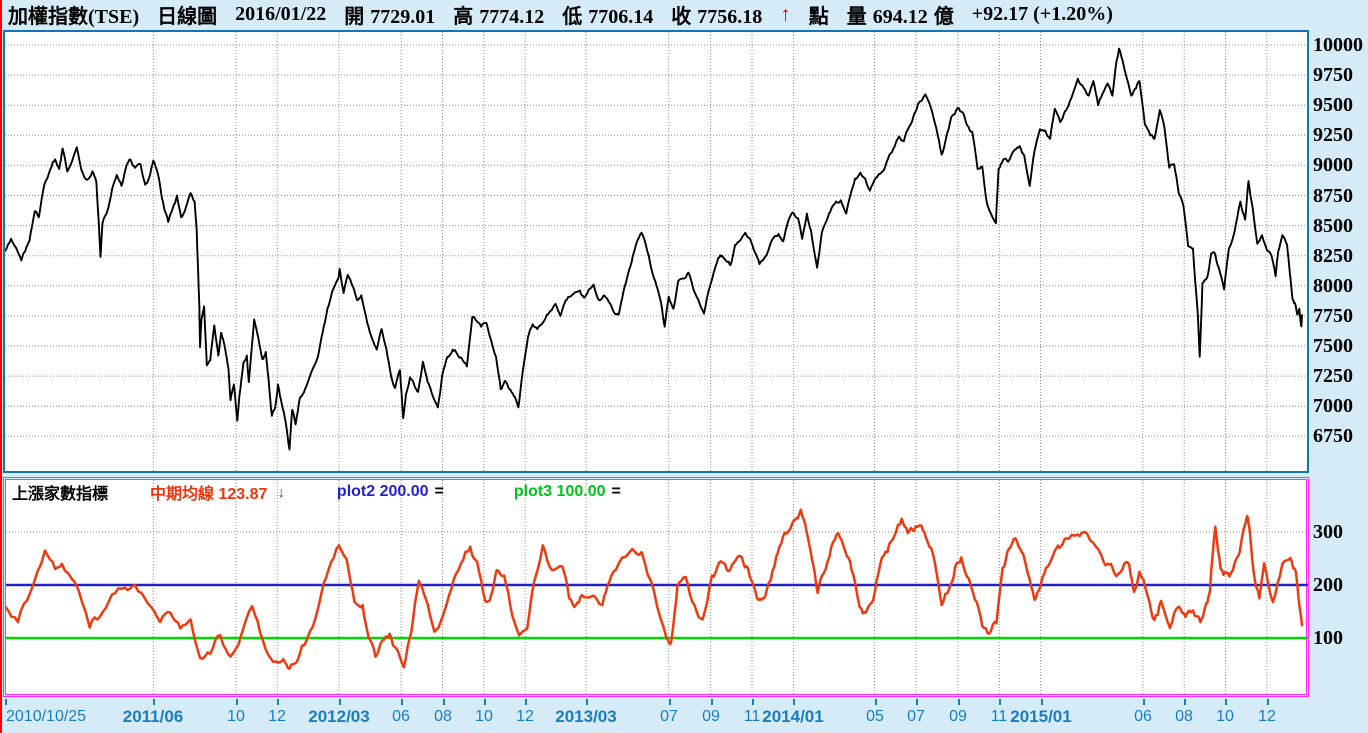  What do you see at coordinates (1041, 716) in the screenshot?
I see `x-axis-label: 2015/01` at bounding box center [1041, 716].